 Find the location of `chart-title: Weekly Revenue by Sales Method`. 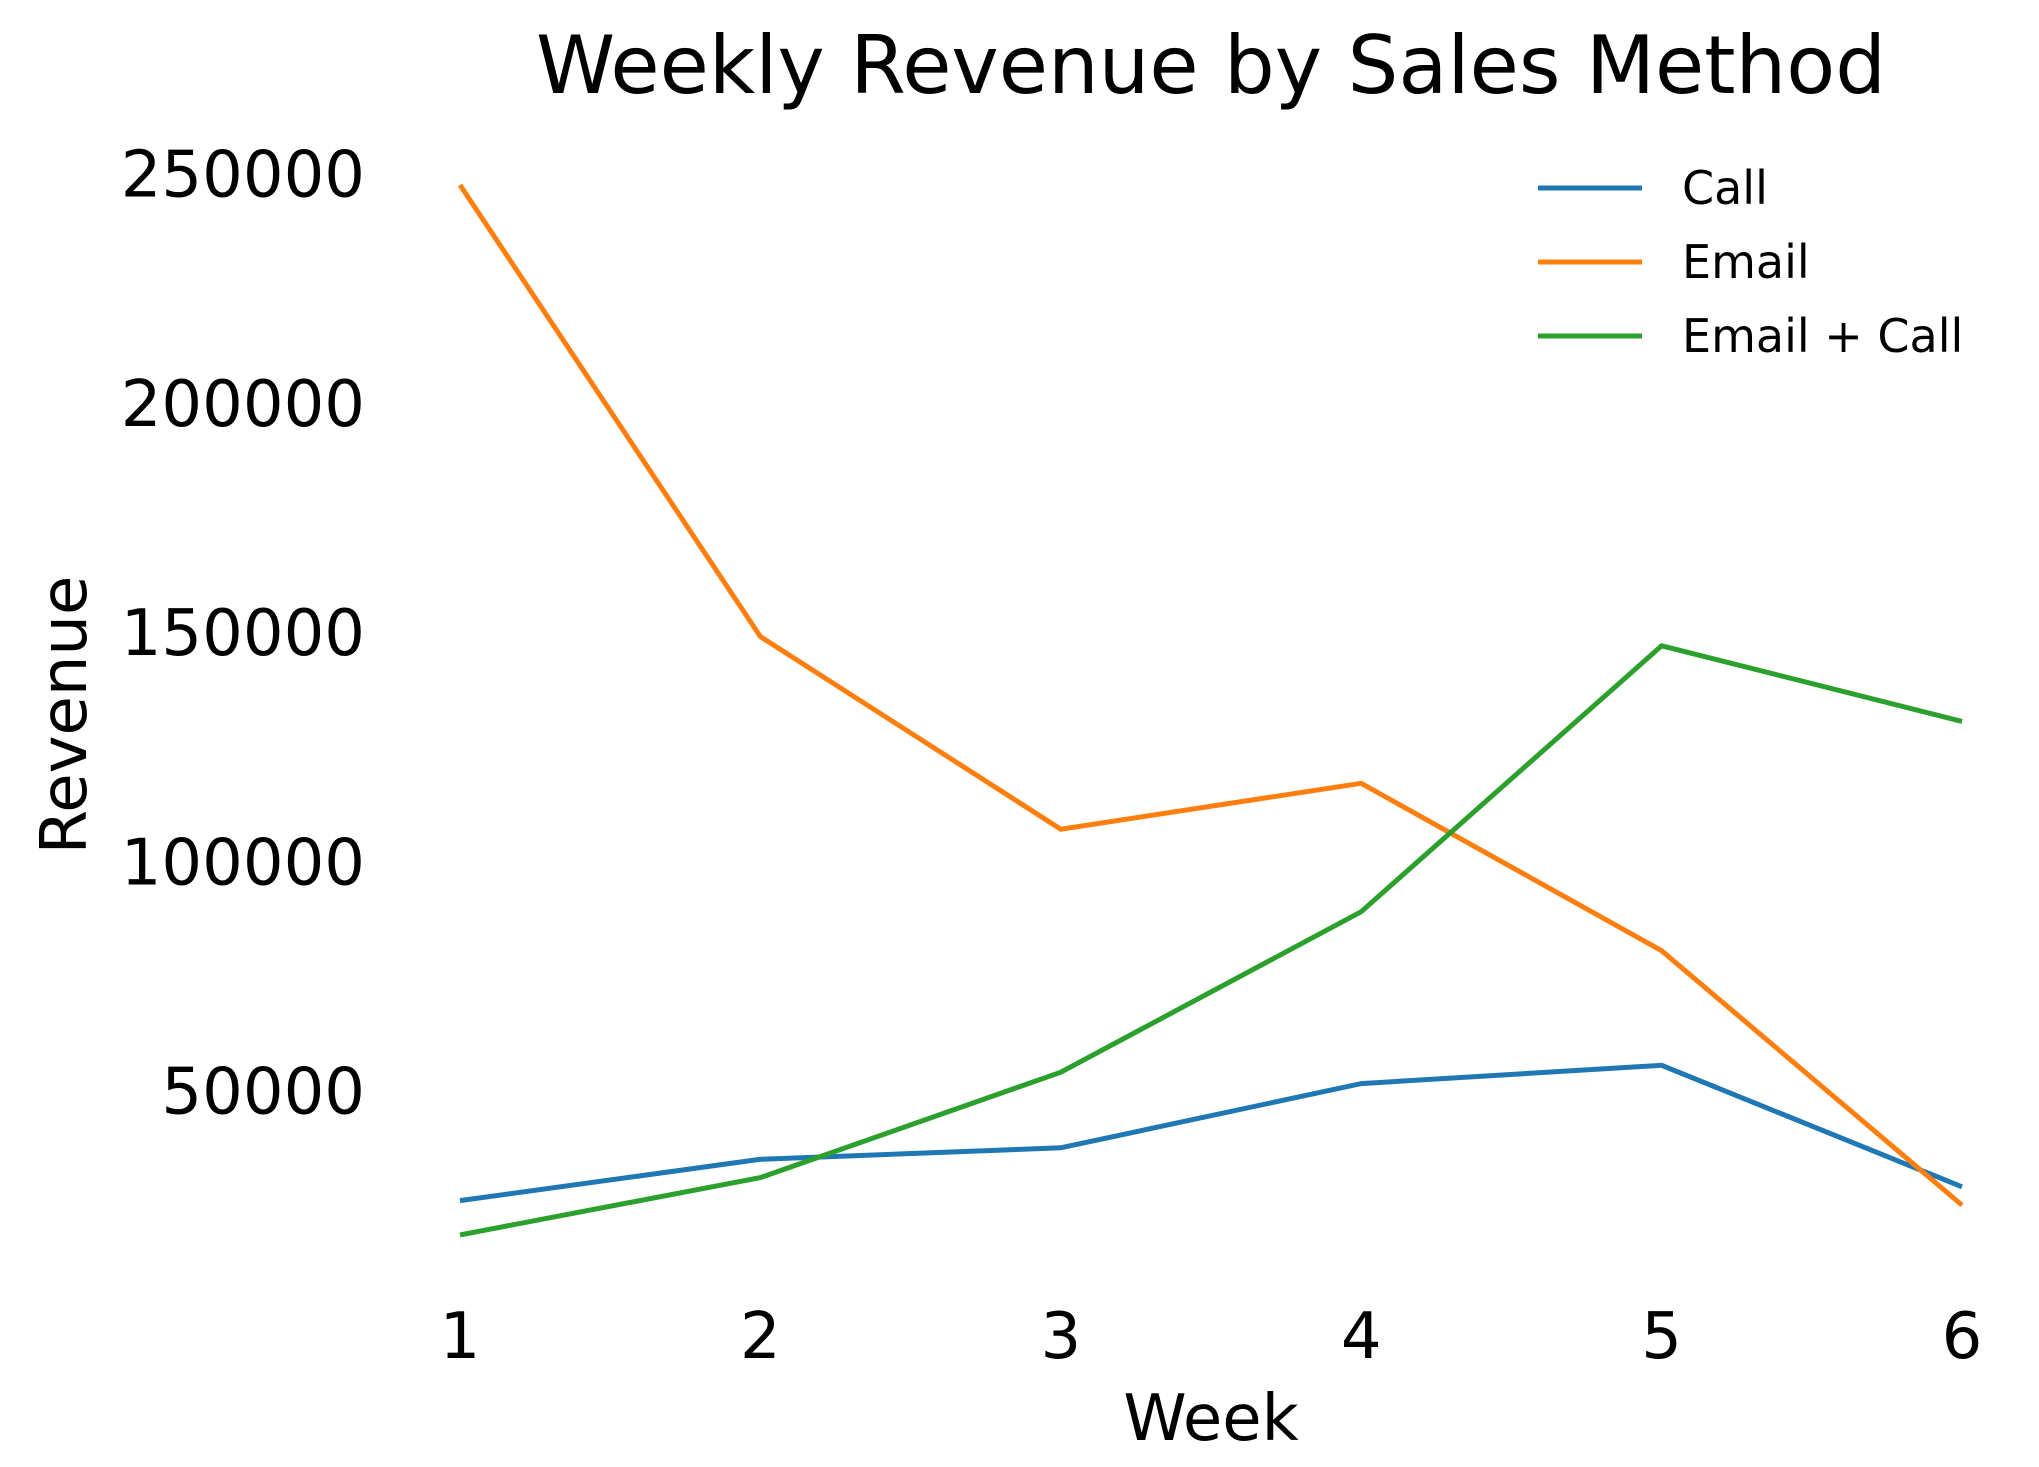

chart-title: Weekly Revenue by Sales Method is located at coordinates (1211, 65).